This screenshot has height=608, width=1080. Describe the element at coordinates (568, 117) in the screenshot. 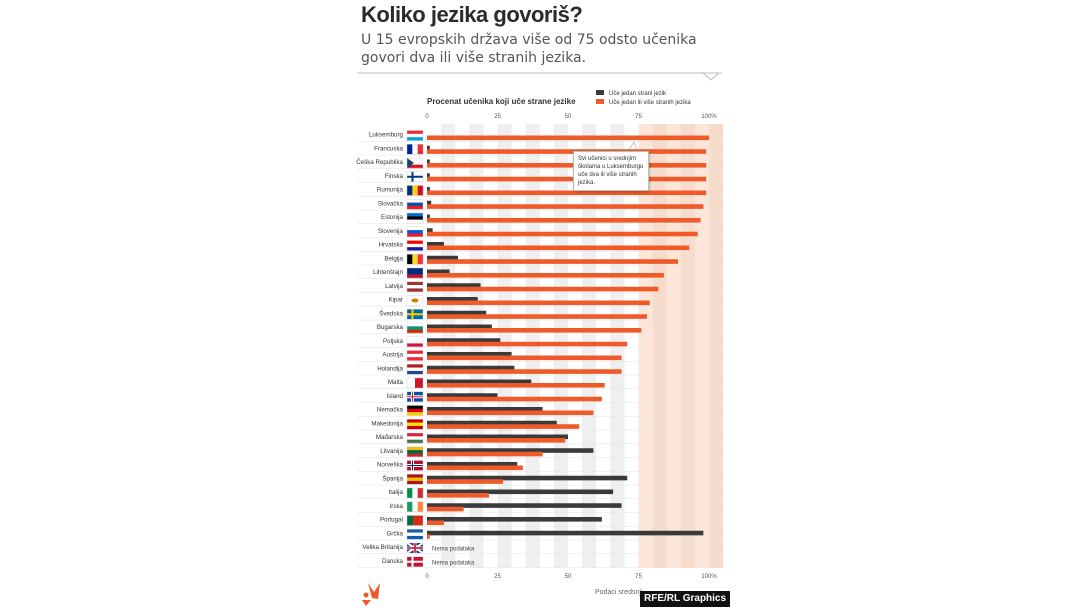

I see `tick-label-top: 50` at that location.